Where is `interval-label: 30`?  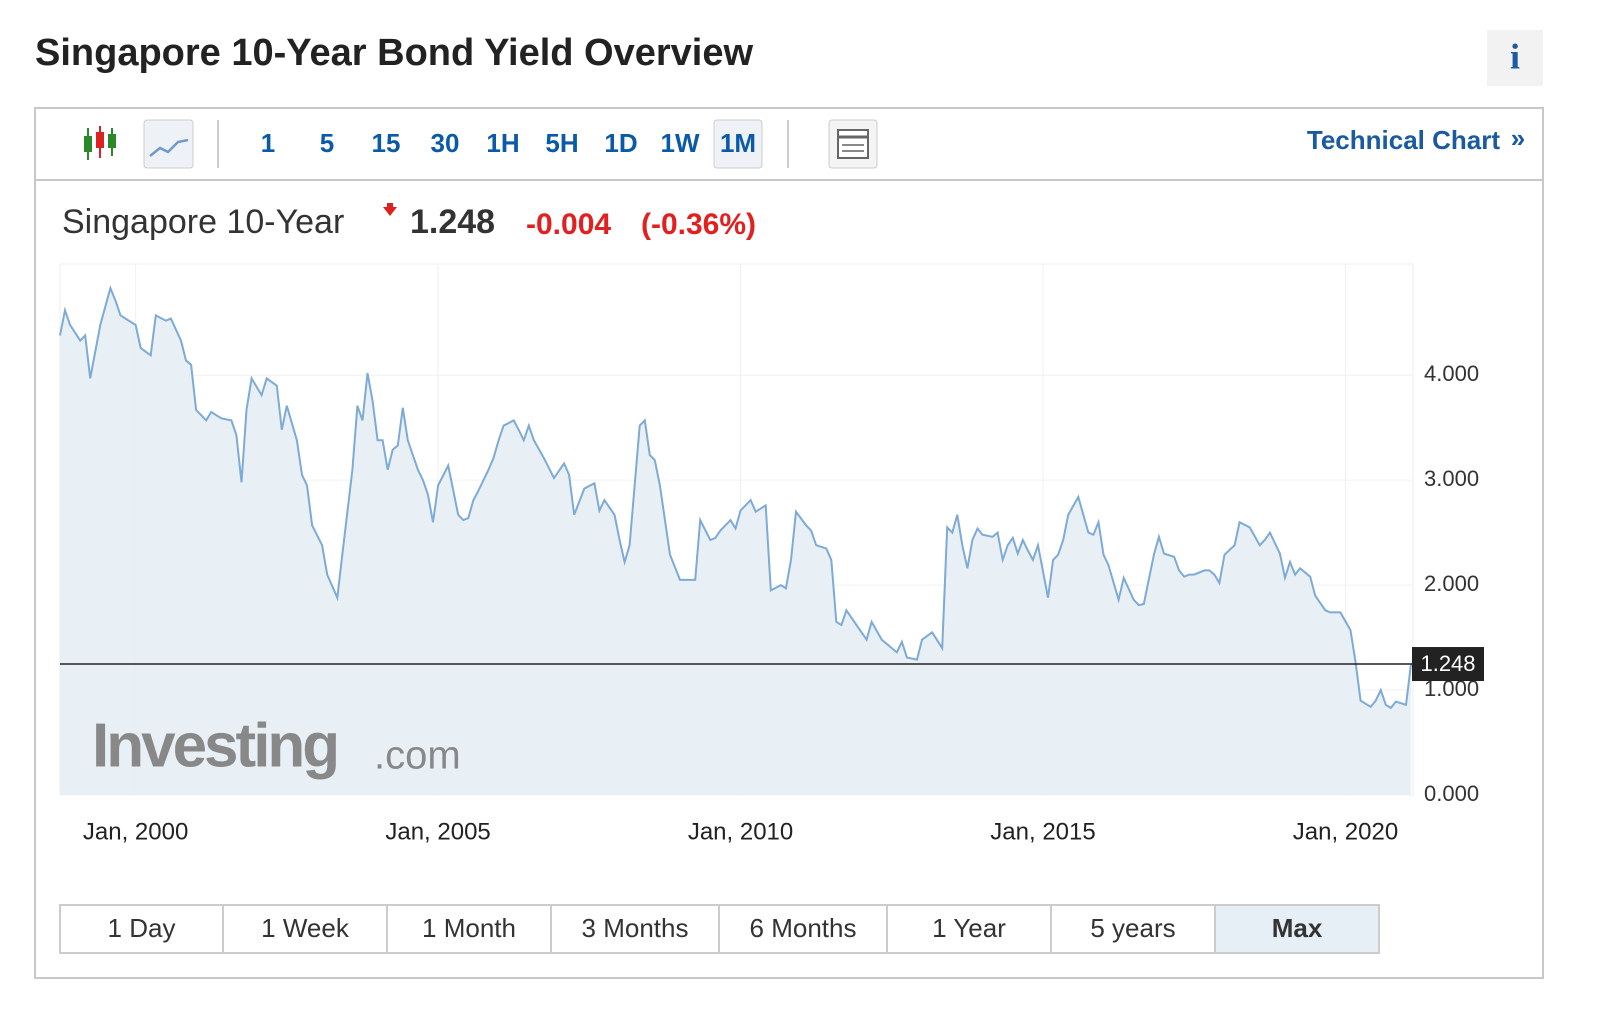
interval-label: 30 is located at coordinates (445, 143).